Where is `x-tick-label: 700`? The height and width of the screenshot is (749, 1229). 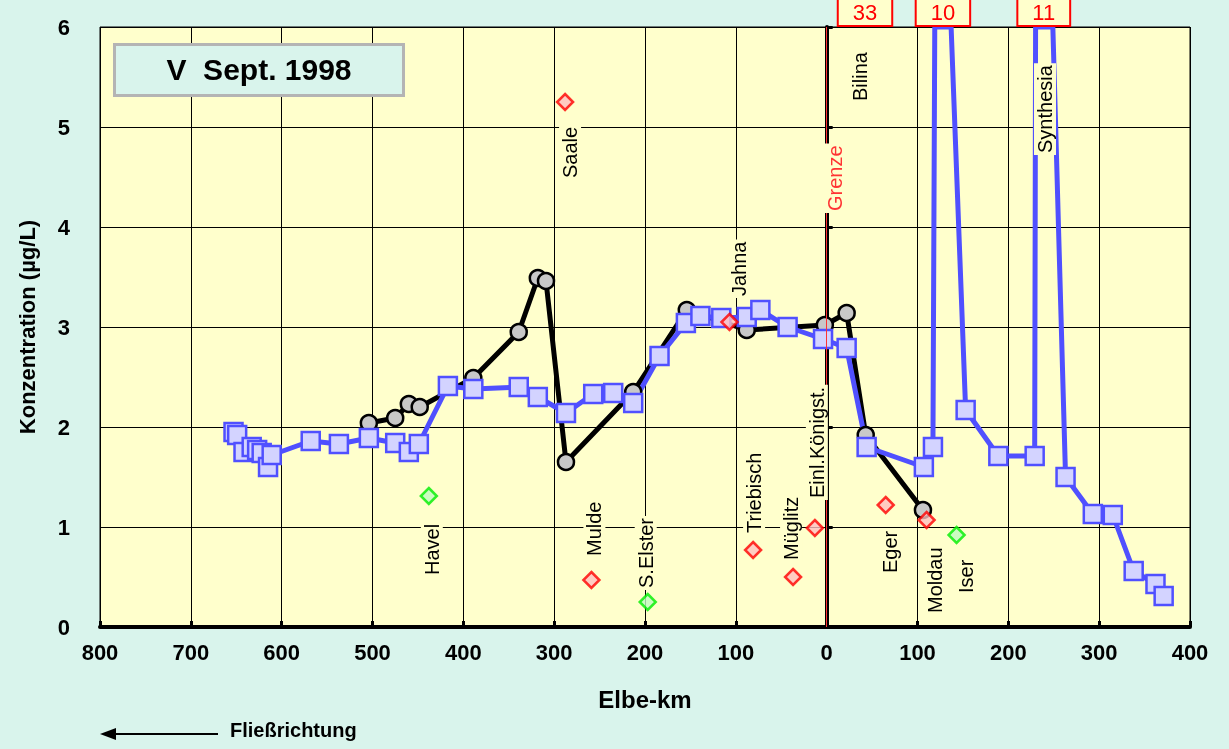
x-tick-label: 700 is located at coordinates (191, 652).